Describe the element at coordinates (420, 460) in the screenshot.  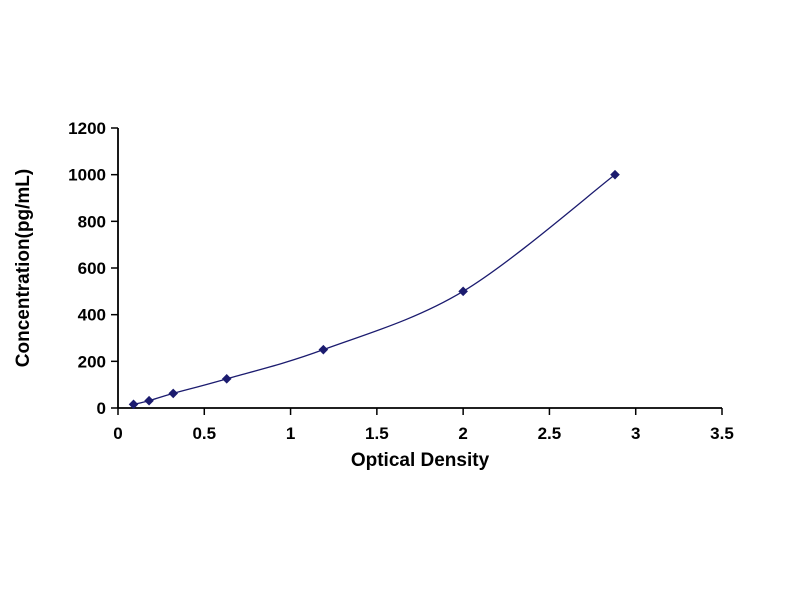
I see `x-axis-label: Optical Density` at that location.